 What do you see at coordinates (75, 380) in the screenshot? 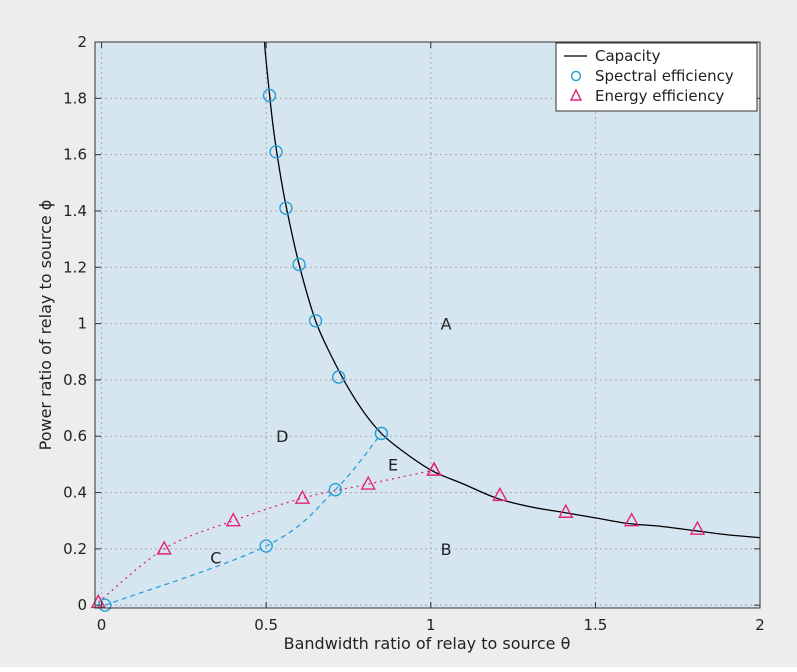
I see `y-tick-label: 0.8` at bounding box center [75, 380].